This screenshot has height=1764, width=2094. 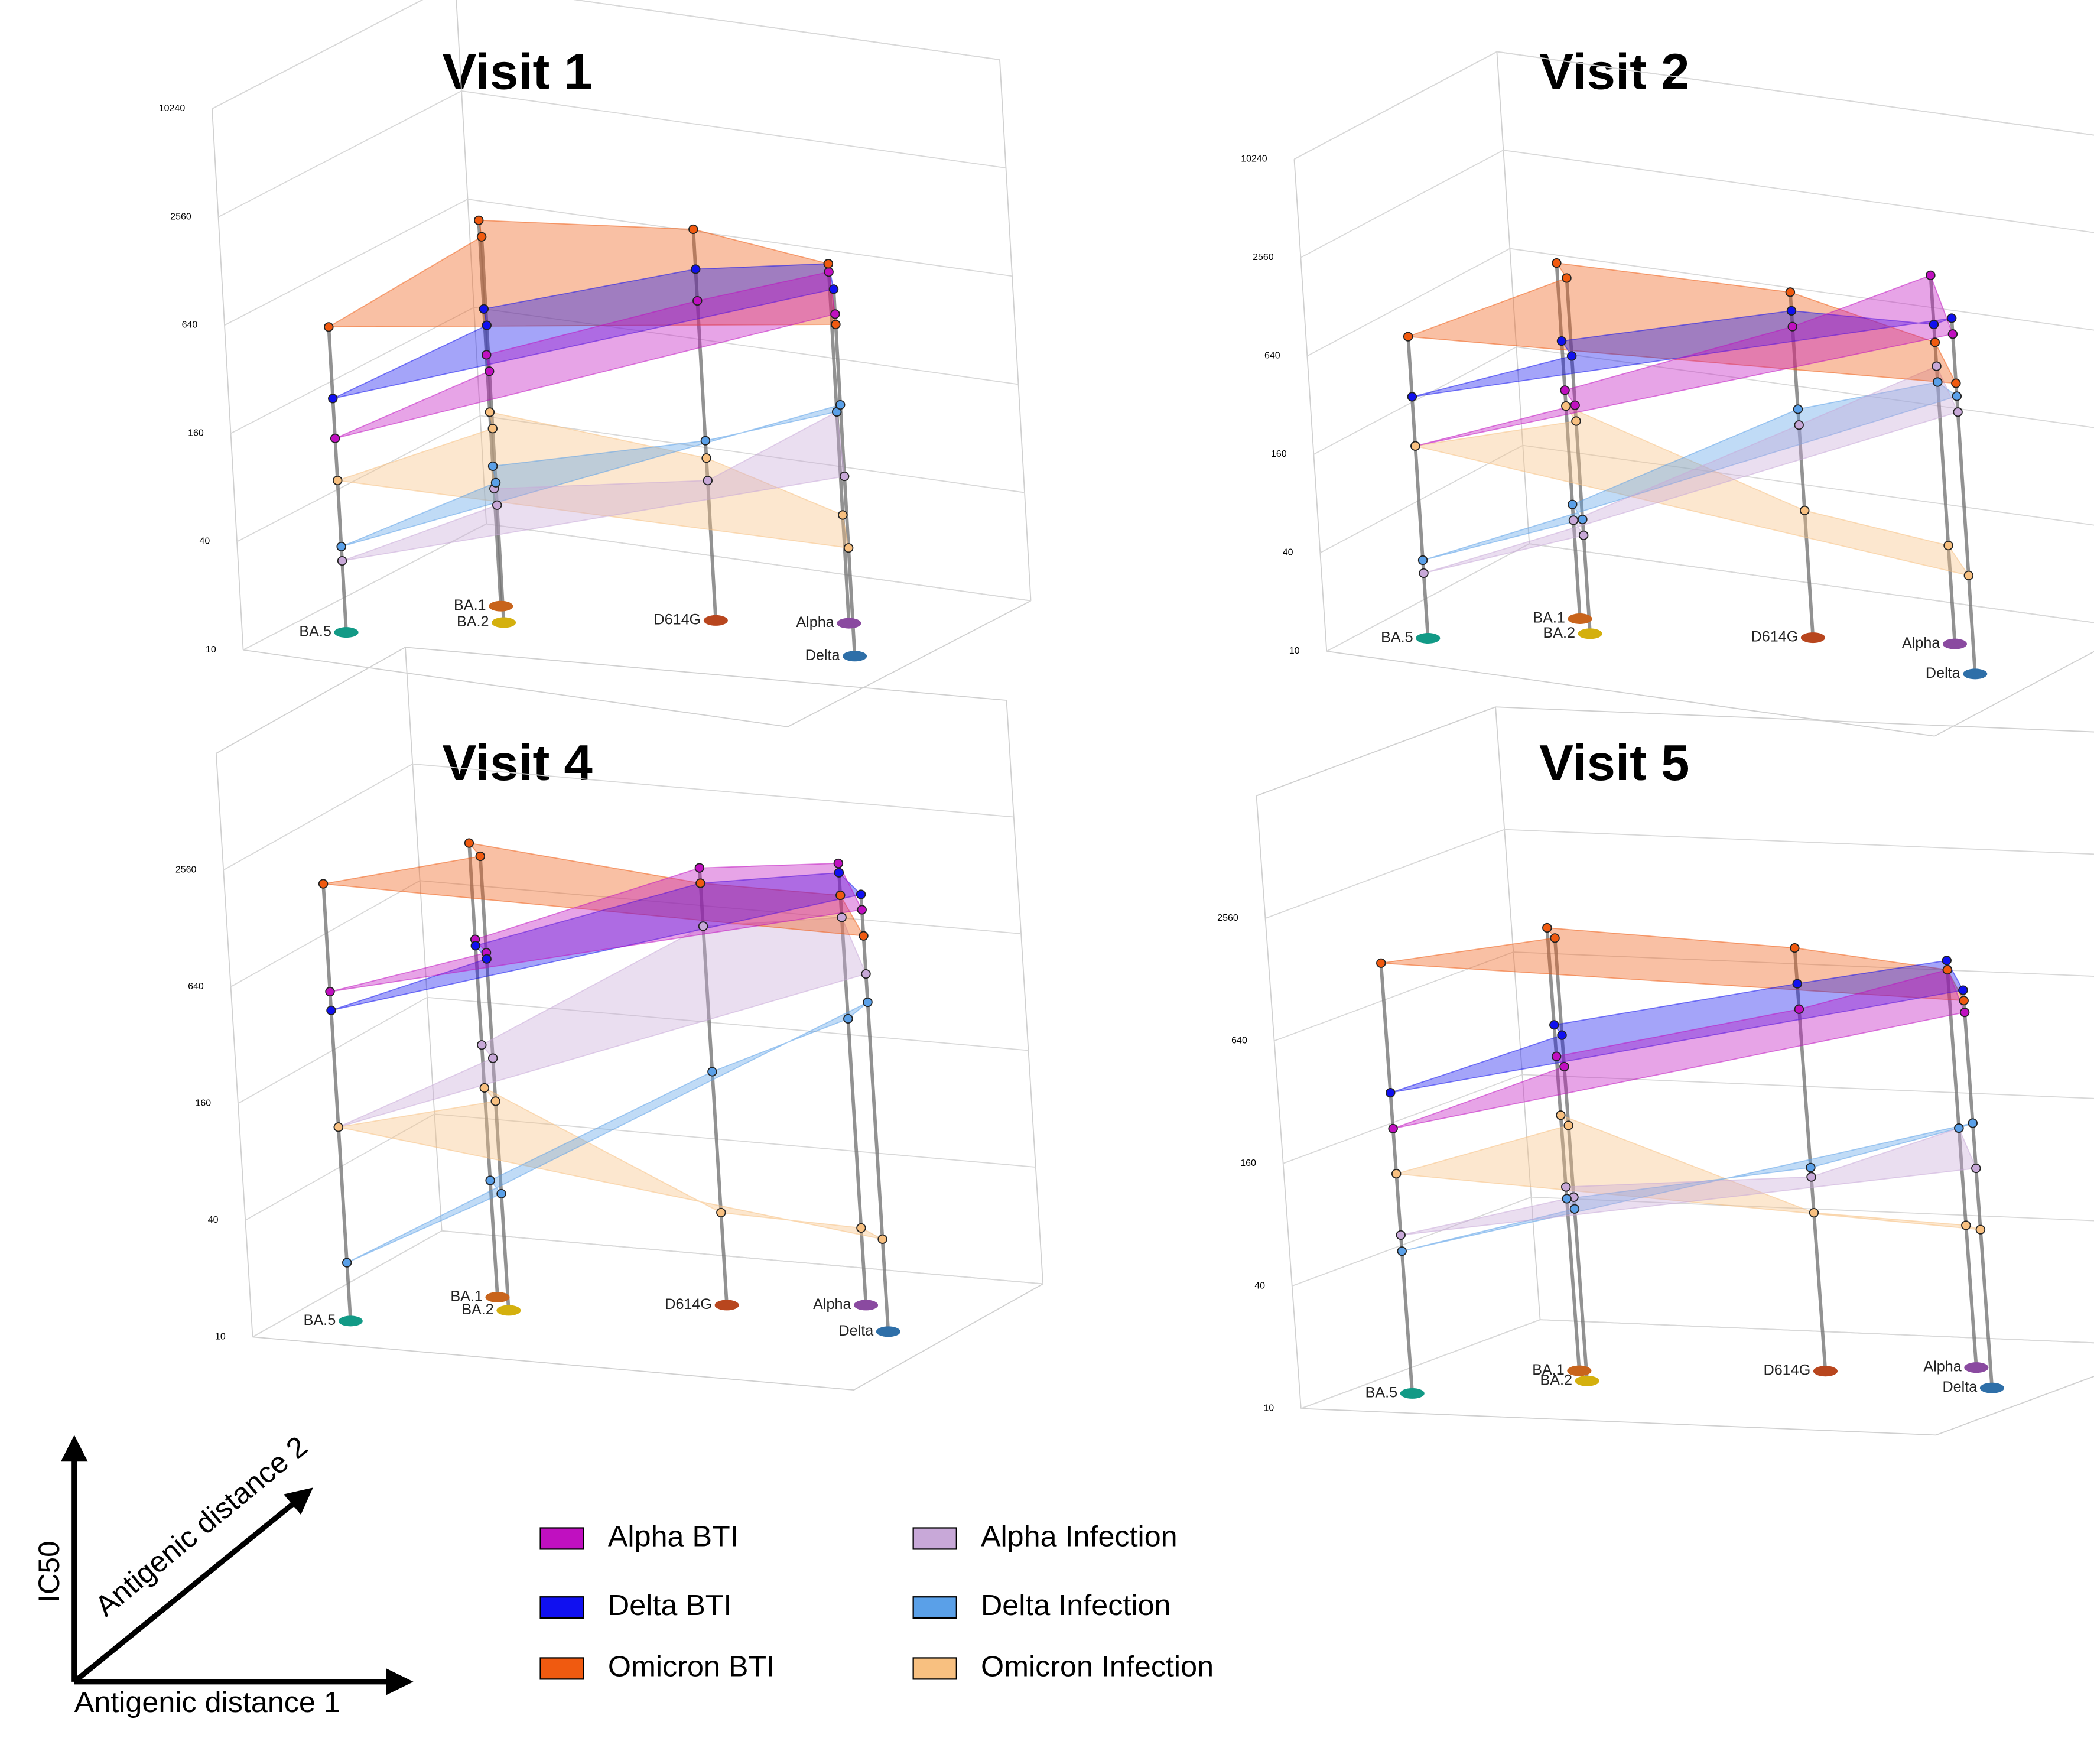 I want to click on variant-label: Delta, so click(x=1961, y=1387).